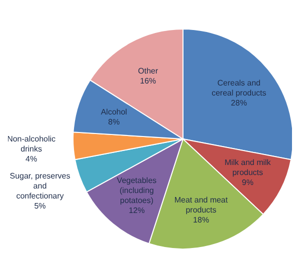 Image resolution: width=300 pixels, height=266 pixels. Describe the element at coordinates (248, 181) in the screenshot. I see `data-label: 9%` at that location.